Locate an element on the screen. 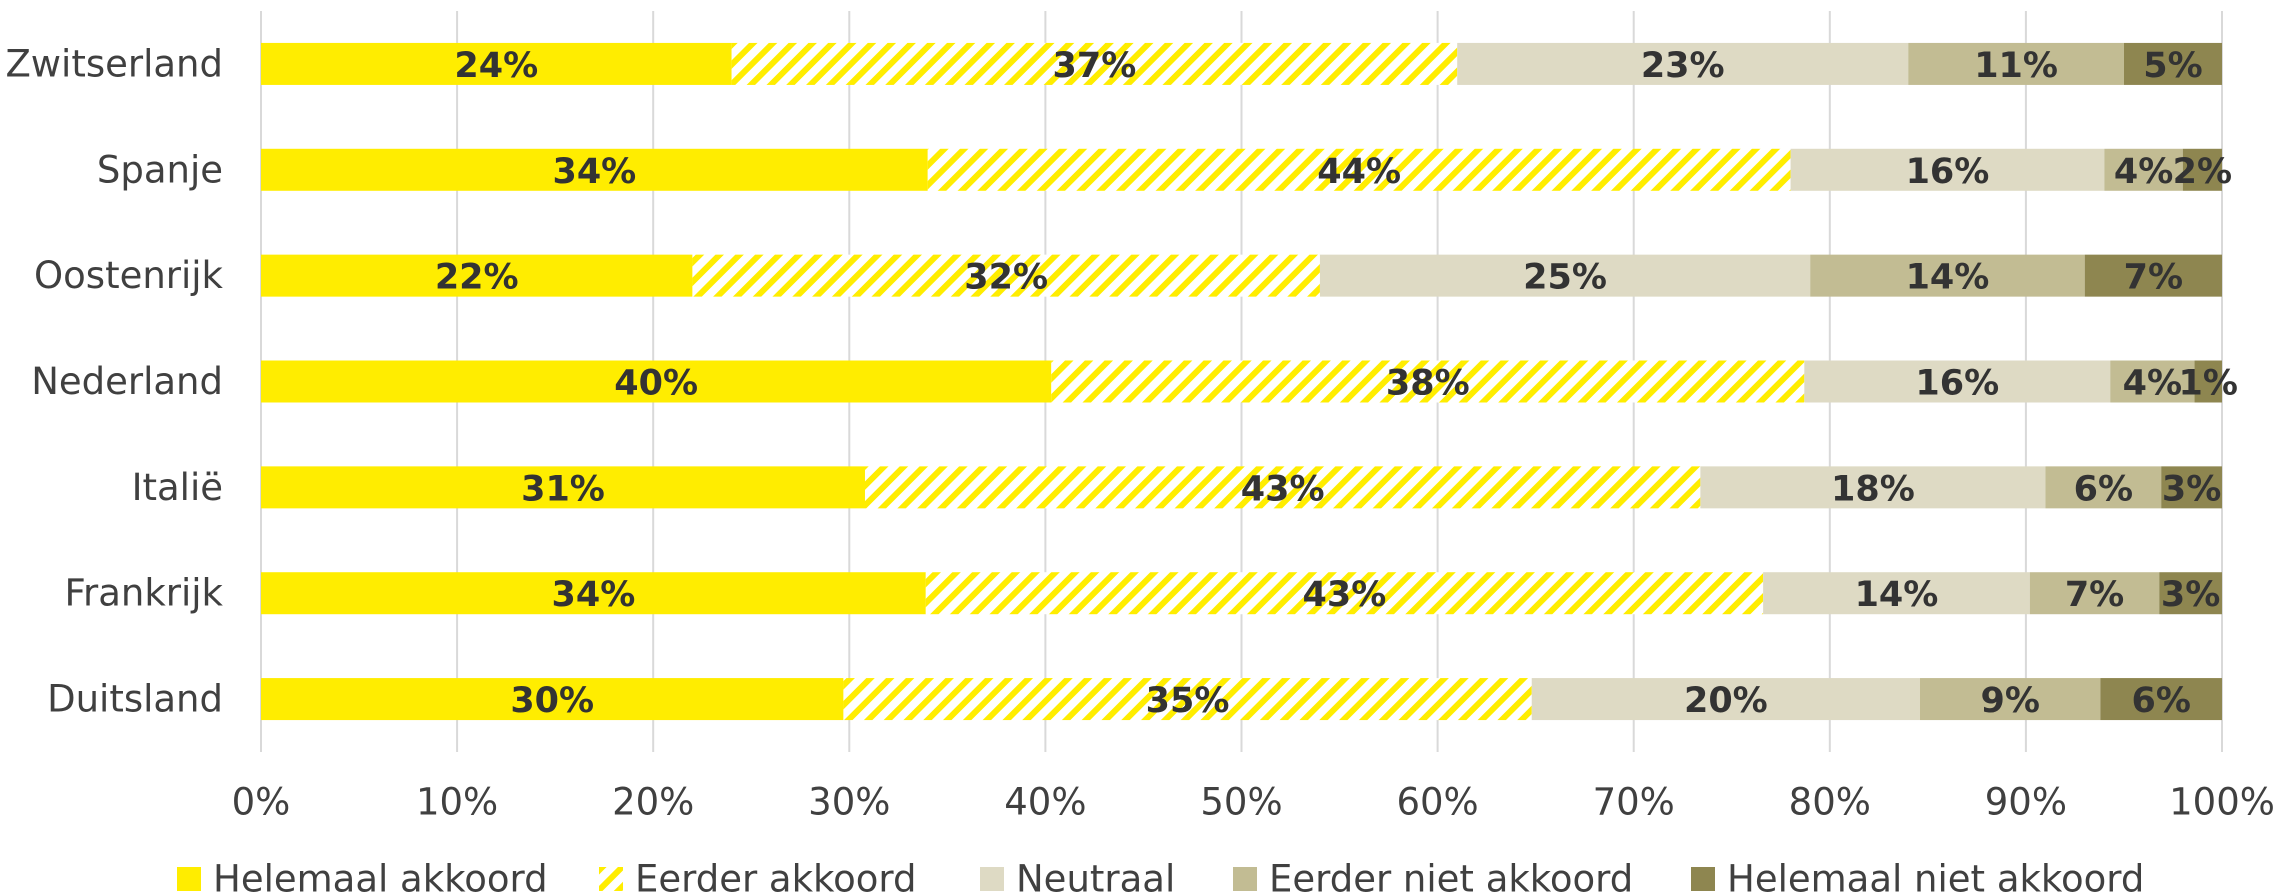  data-label: 24% is located at coordinates (496, 66).